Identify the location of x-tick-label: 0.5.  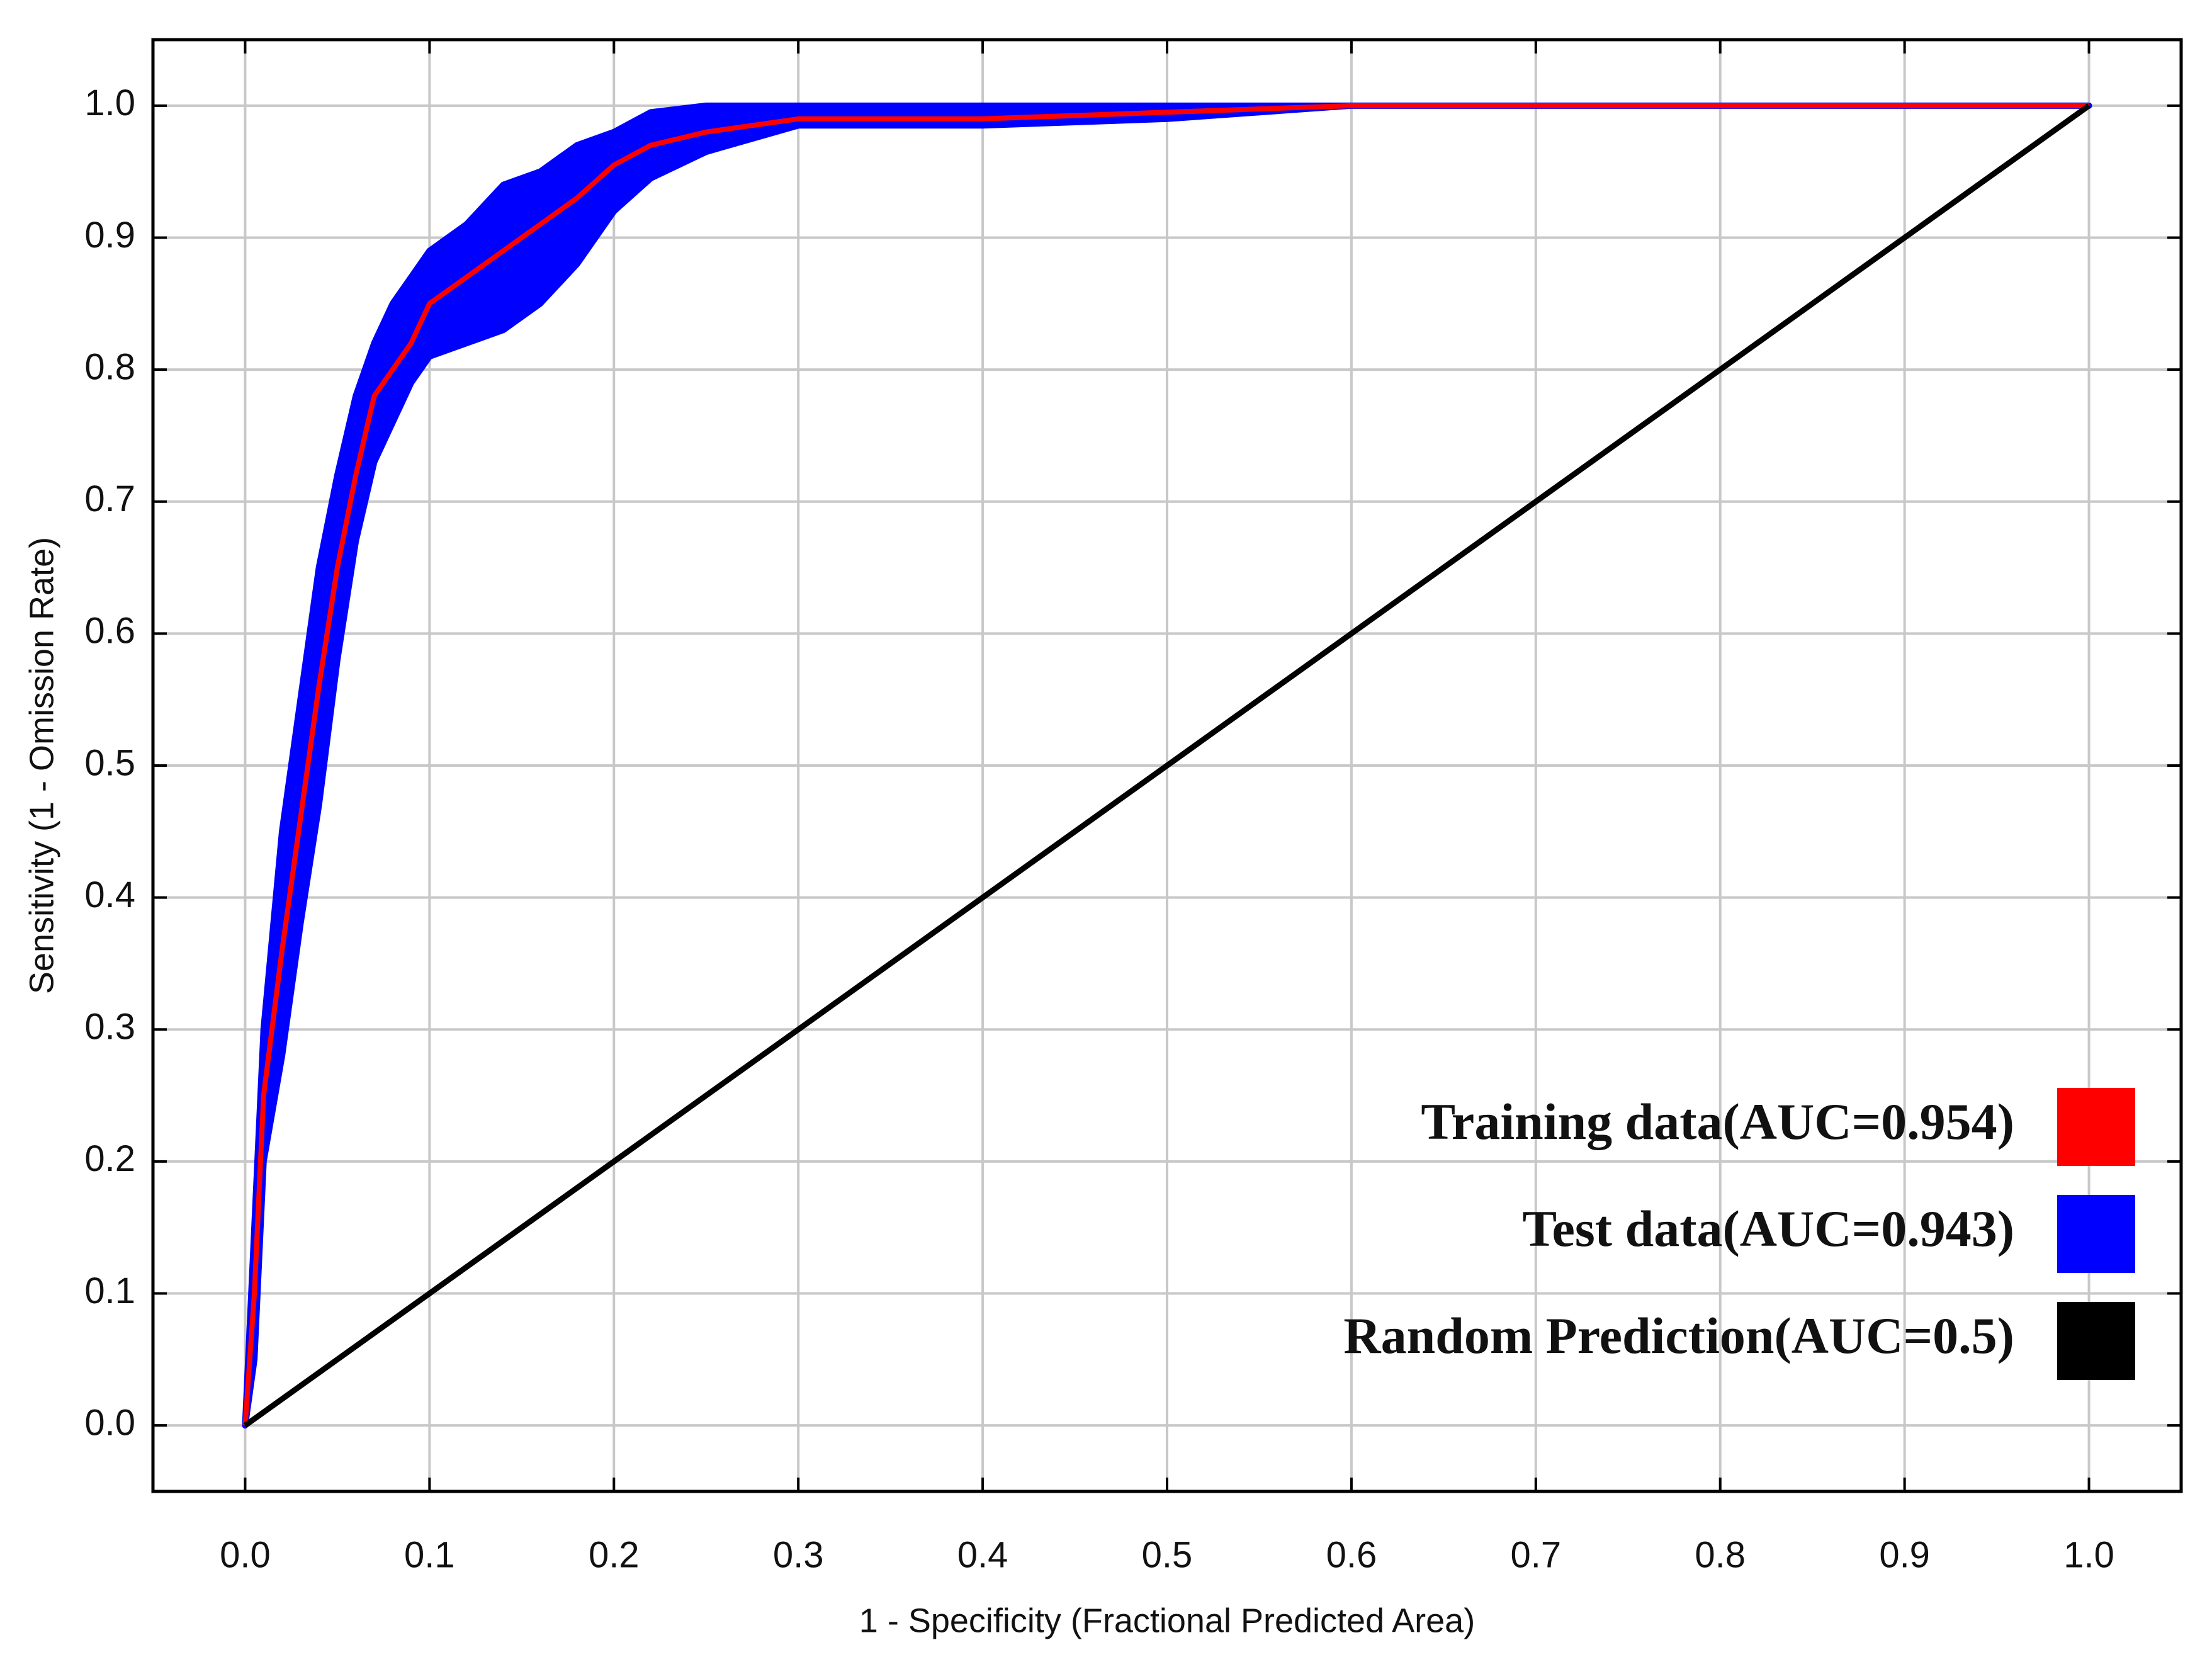
(1167, 1554).